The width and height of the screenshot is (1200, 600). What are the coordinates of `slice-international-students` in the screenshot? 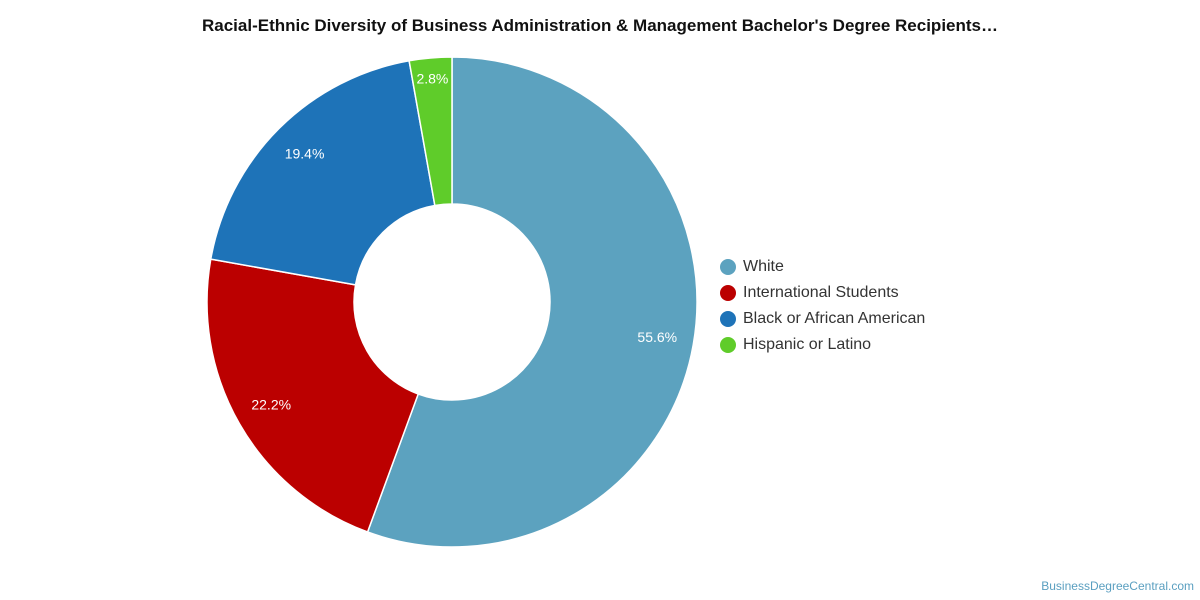 It's located at (313, 395).